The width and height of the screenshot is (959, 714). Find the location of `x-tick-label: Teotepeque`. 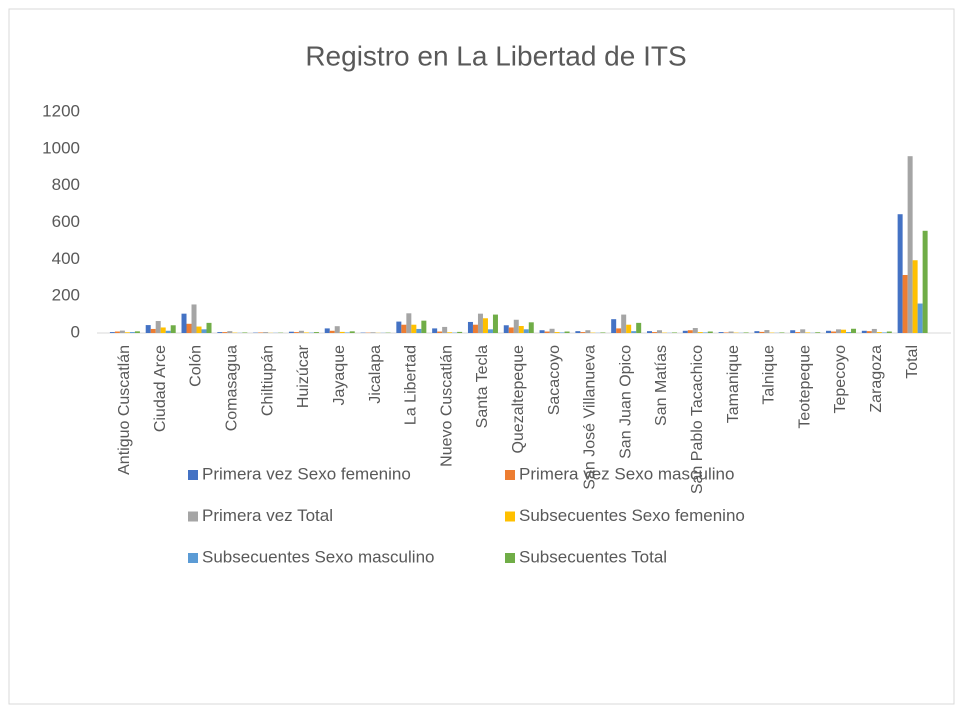

x-tick-label: Teotepeque is located at coordinates (804, 387).